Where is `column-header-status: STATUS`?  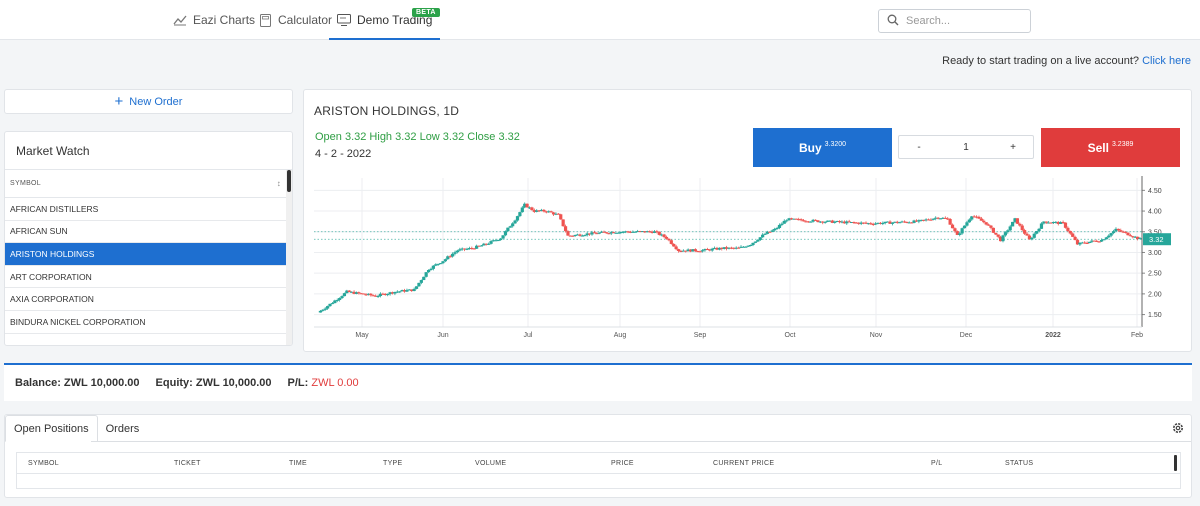 column-header-status: STATUS is located at coordinates (1019, 463).